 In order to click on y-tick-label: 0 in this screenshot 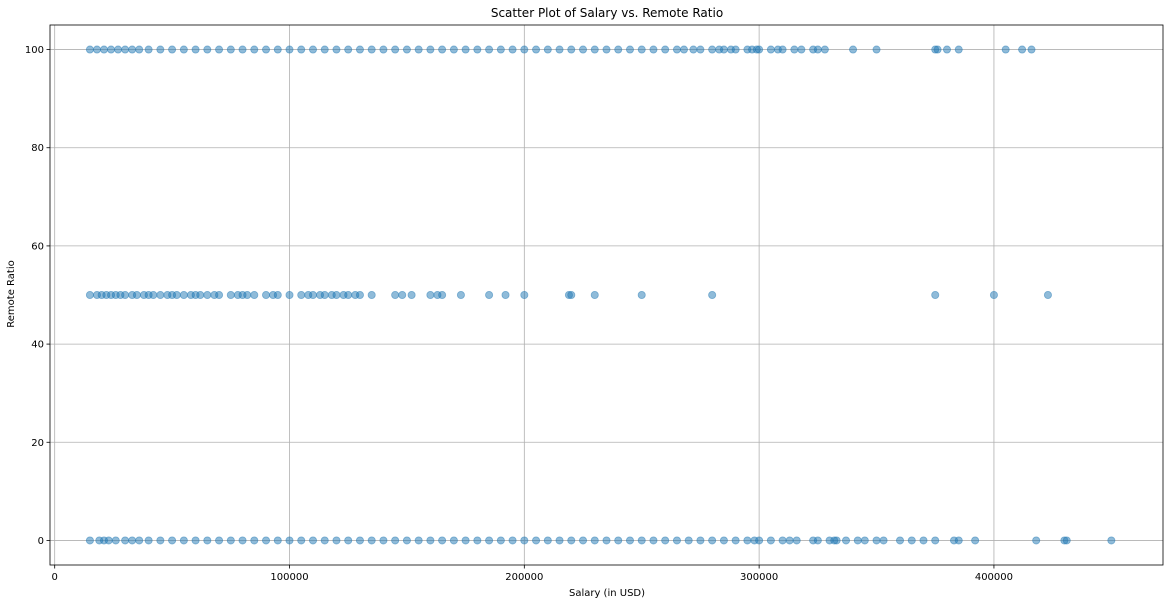, I will do `click(41, 541)`.